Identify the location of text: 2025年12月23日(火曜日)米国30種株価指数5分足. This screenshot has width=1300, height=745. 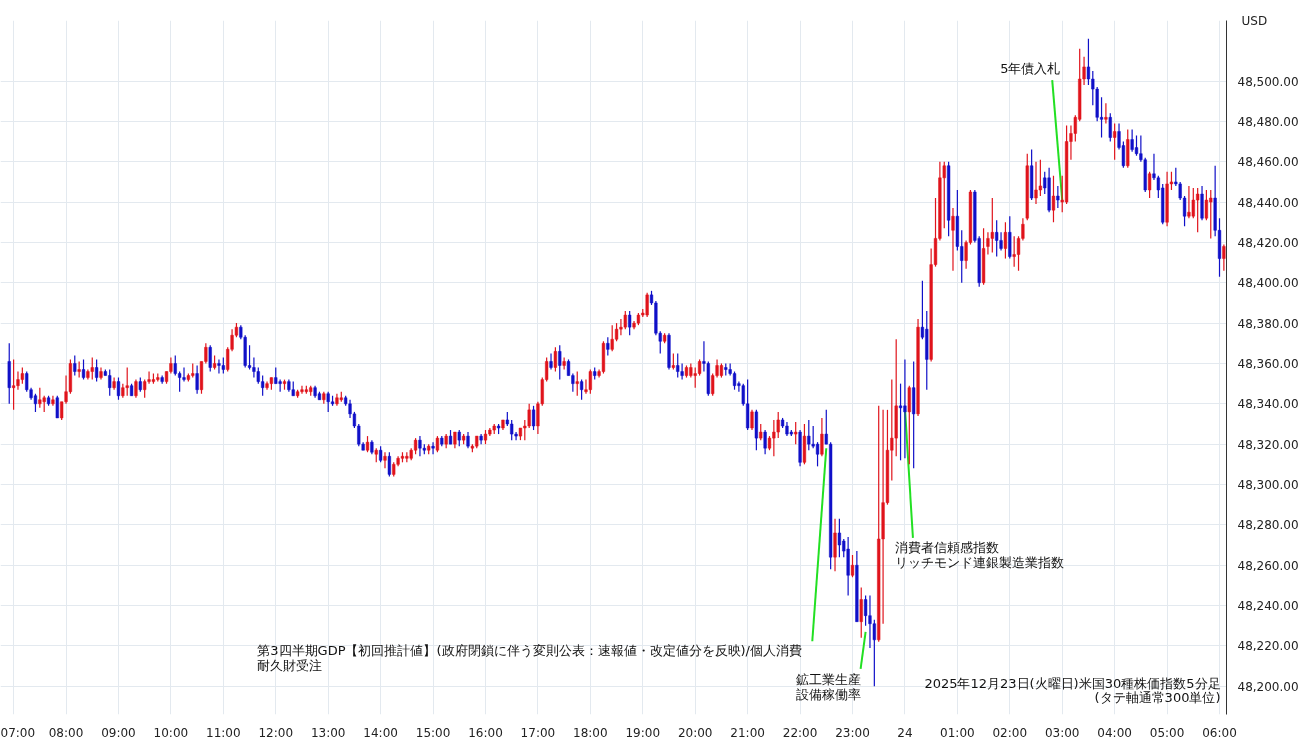
(1072, 683).